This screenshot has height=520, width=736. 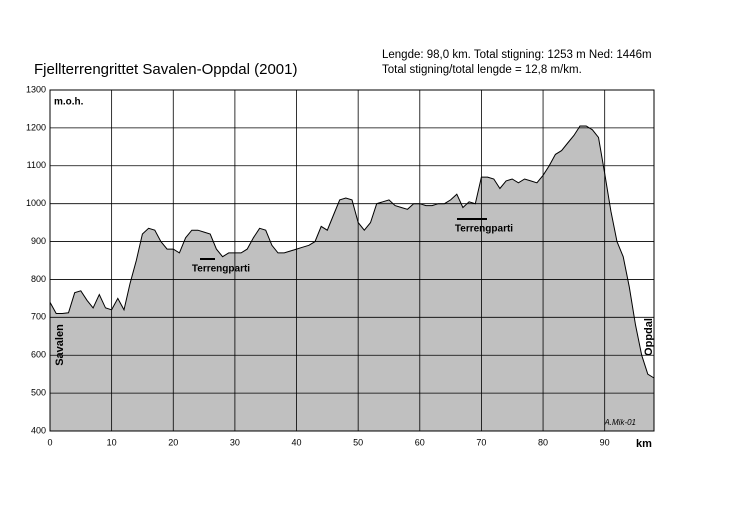 What do you see at coordinates (38, 279) in the screenshot?
I see `y-tick-label: 800` at bounding box center [38, 279].